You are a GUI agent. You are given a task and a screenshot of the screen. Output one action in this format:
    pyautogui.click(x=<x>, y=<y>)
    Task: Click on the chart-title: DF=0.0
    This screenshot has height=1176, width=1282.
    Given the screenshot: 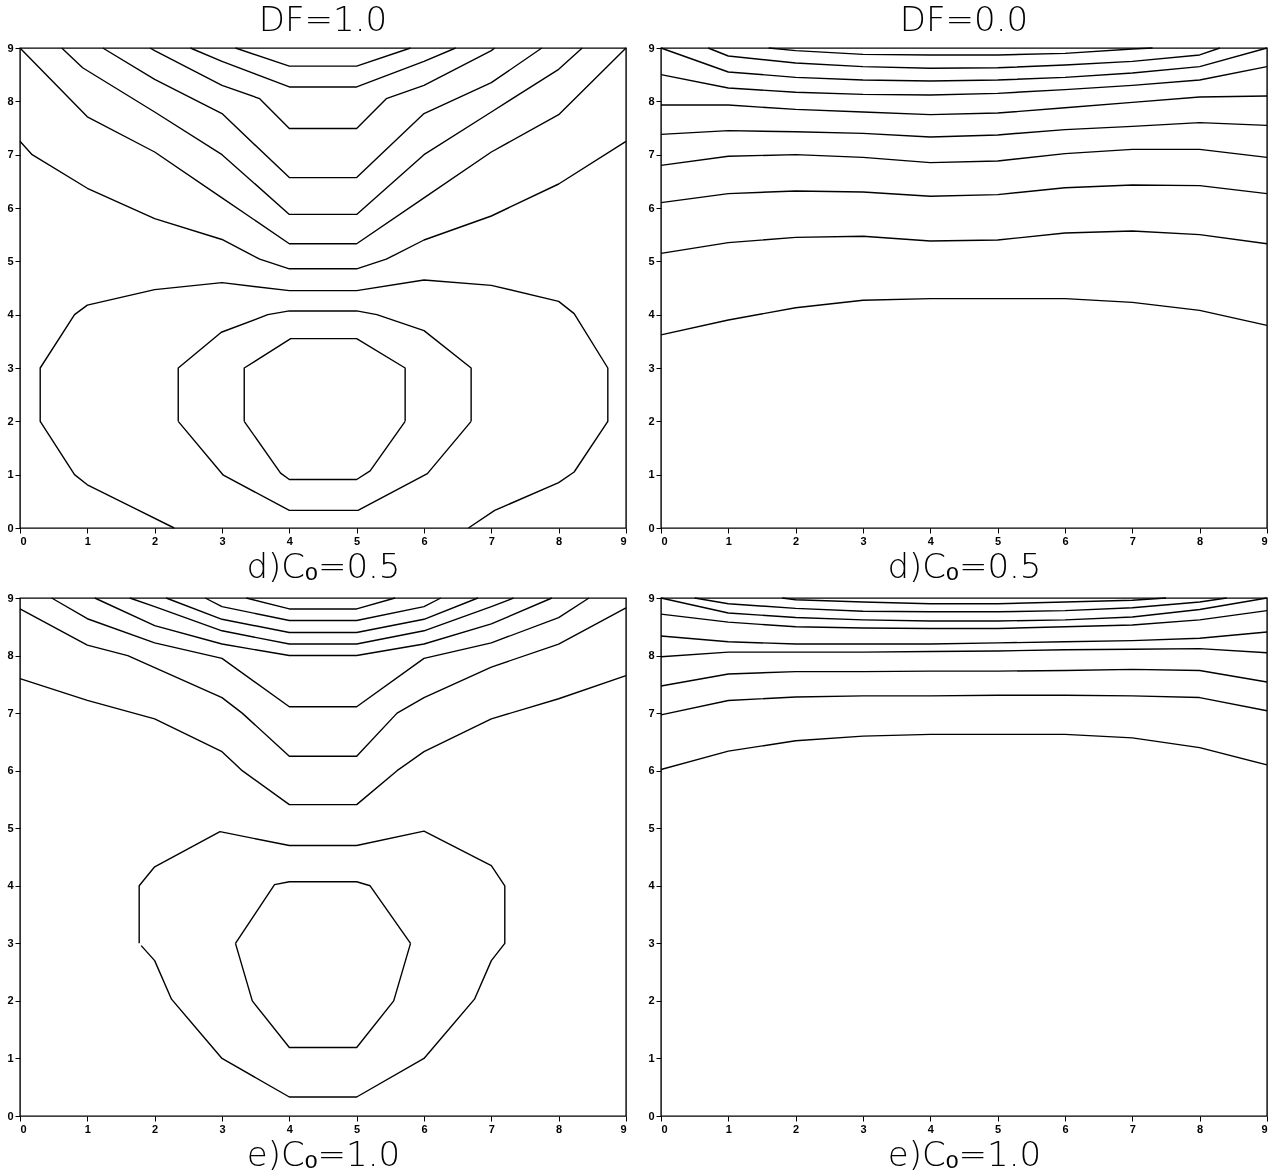 What is the action you would take?
    pyautogui.click(x=964, y=19)
    